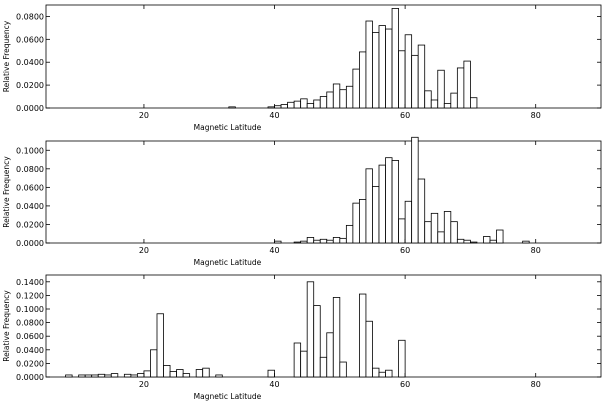 This screenshot has height=403, width=611. I want to click on y-axis-label: Relative Frequency, so click(6, 56).